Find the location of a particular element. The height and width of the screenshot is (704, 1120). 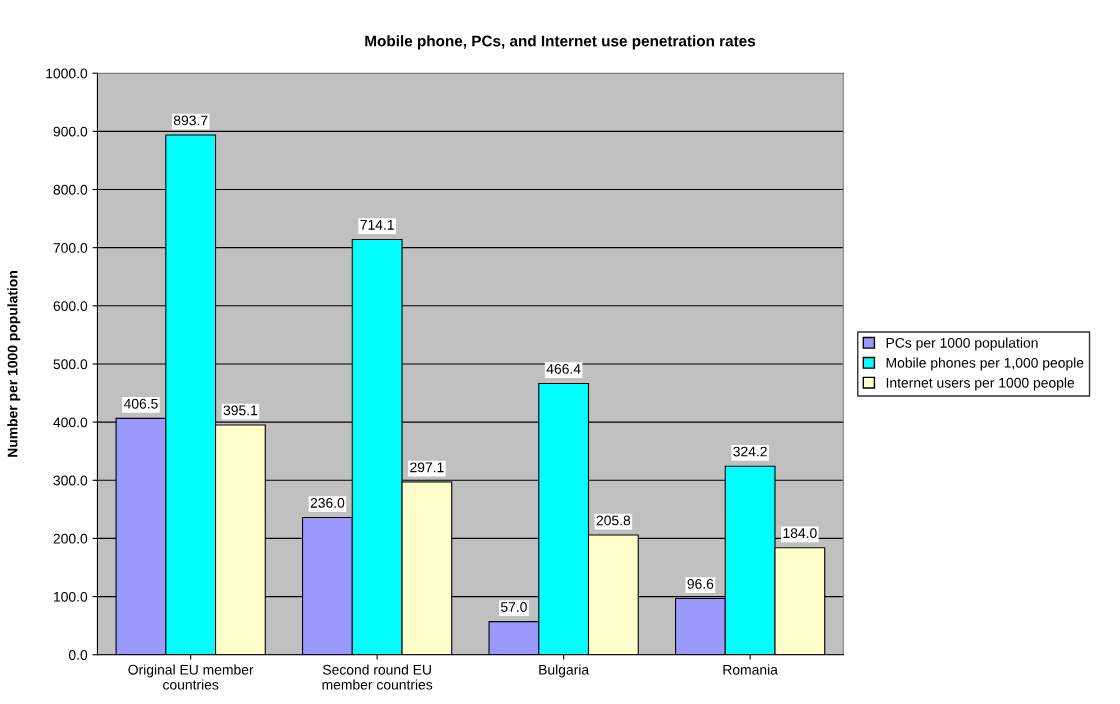

x-tick-label: Second round EU member countries is located at coordinates (377, 677).